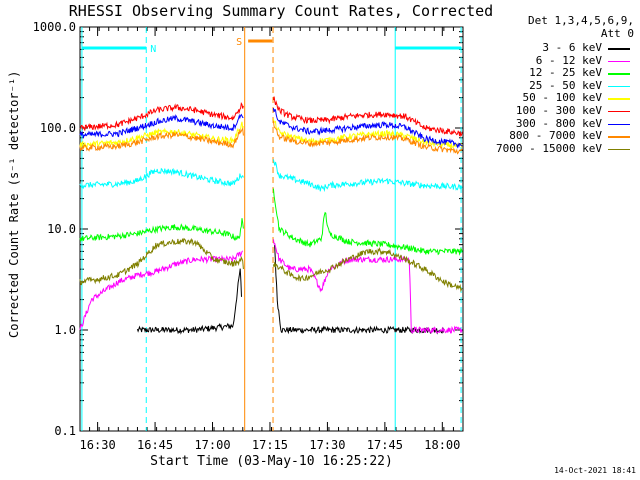  What do you see at coordinates (153, 49) in the screenshot?
I see `night-bar-label: N` at bounding box center [153, 49].